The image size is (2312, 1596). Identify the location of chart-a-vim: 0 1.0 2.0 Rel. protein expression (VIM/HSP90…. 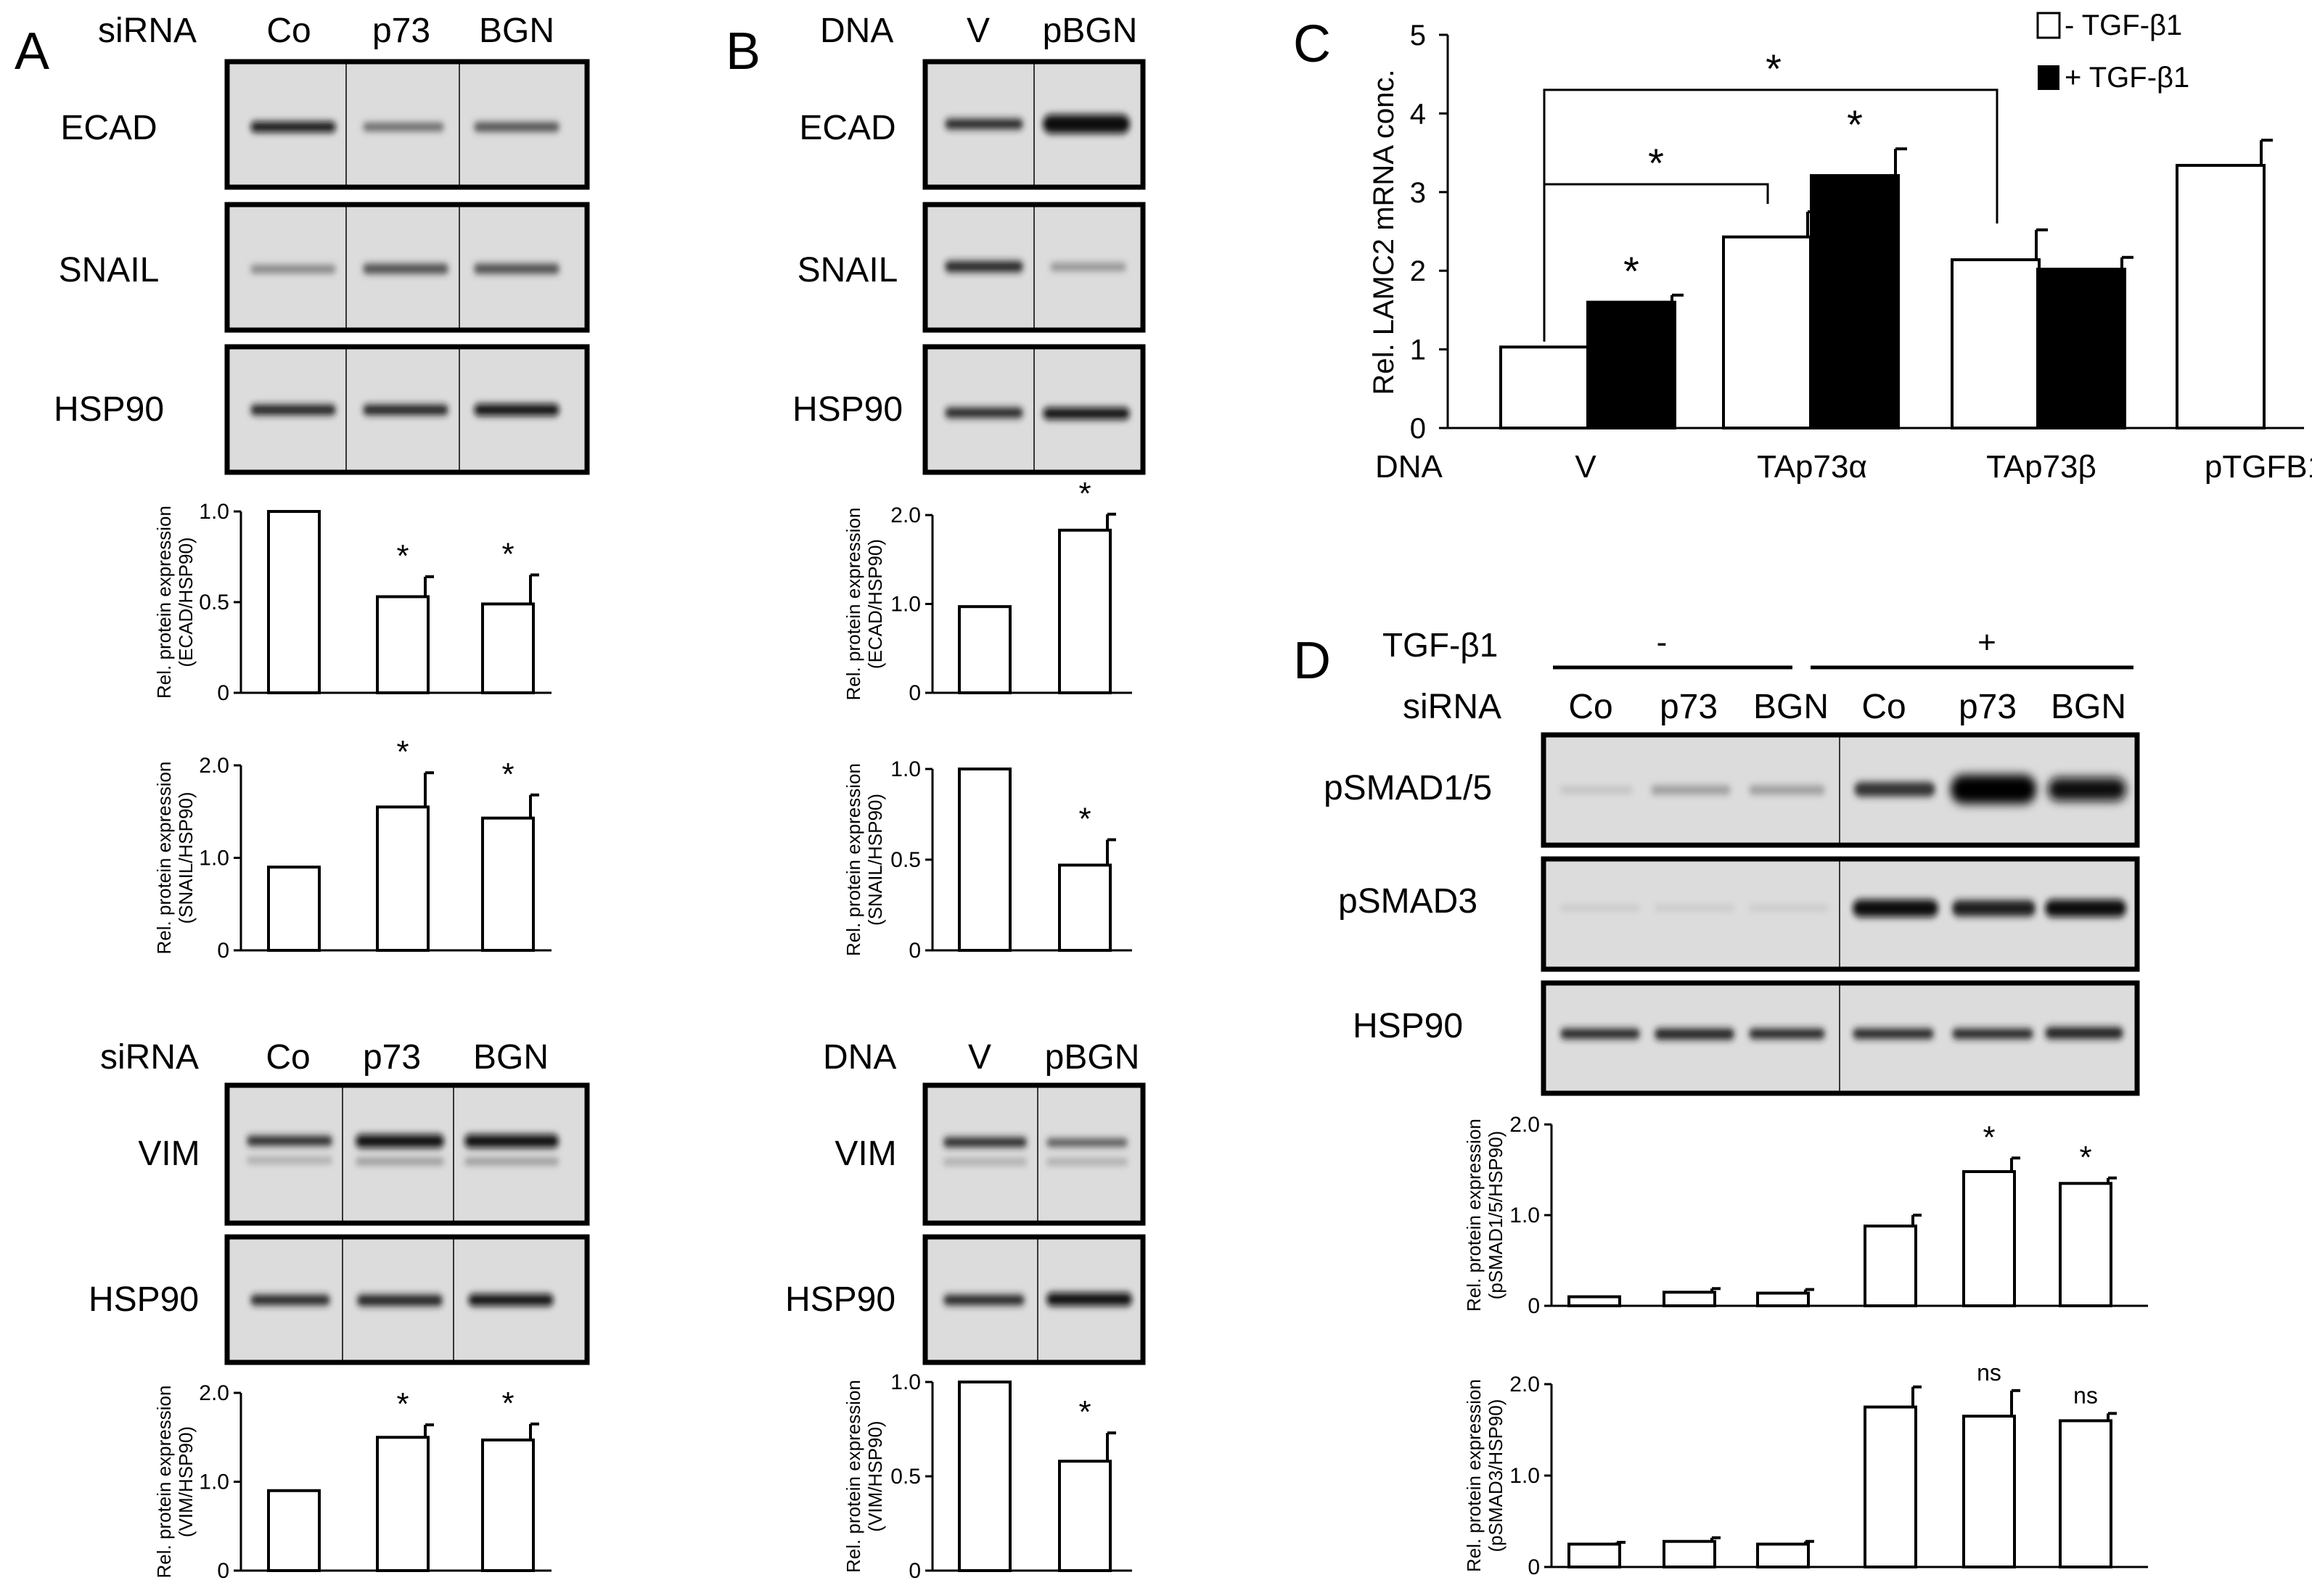
(352, 1482).